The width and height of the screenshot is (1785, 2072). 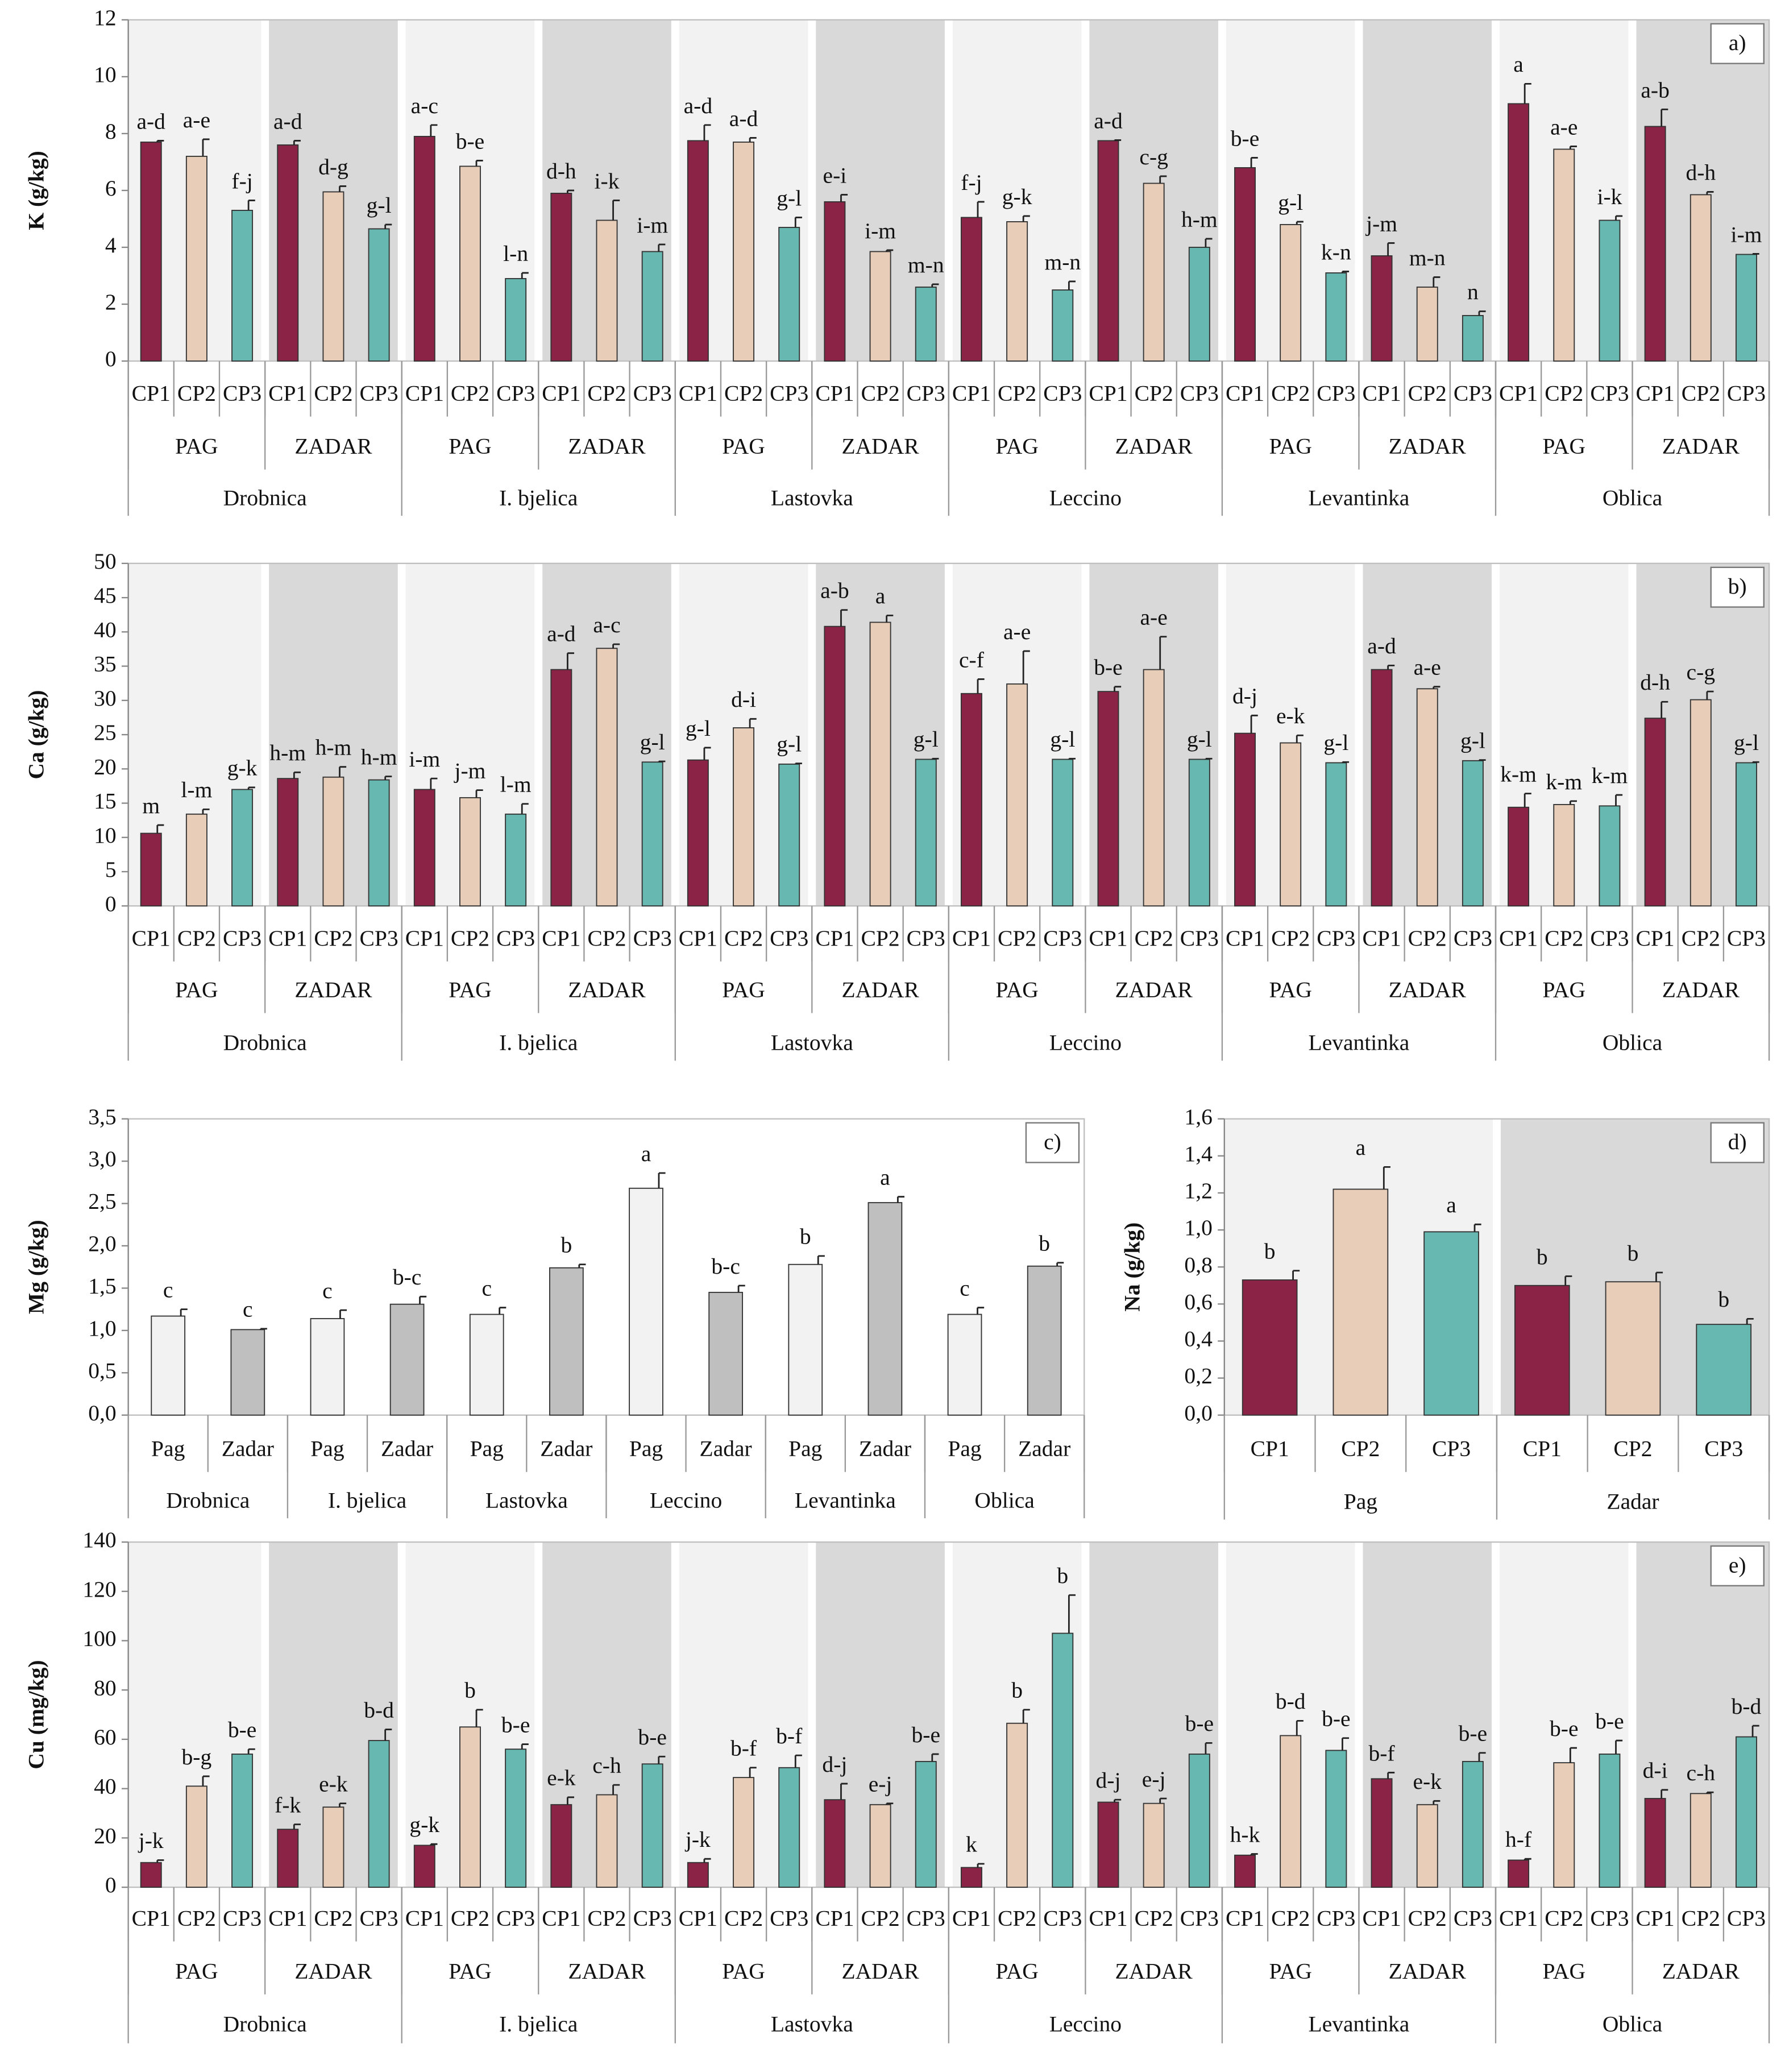 I want to click on y-tick-label: 10, so click(x=105, y=74).